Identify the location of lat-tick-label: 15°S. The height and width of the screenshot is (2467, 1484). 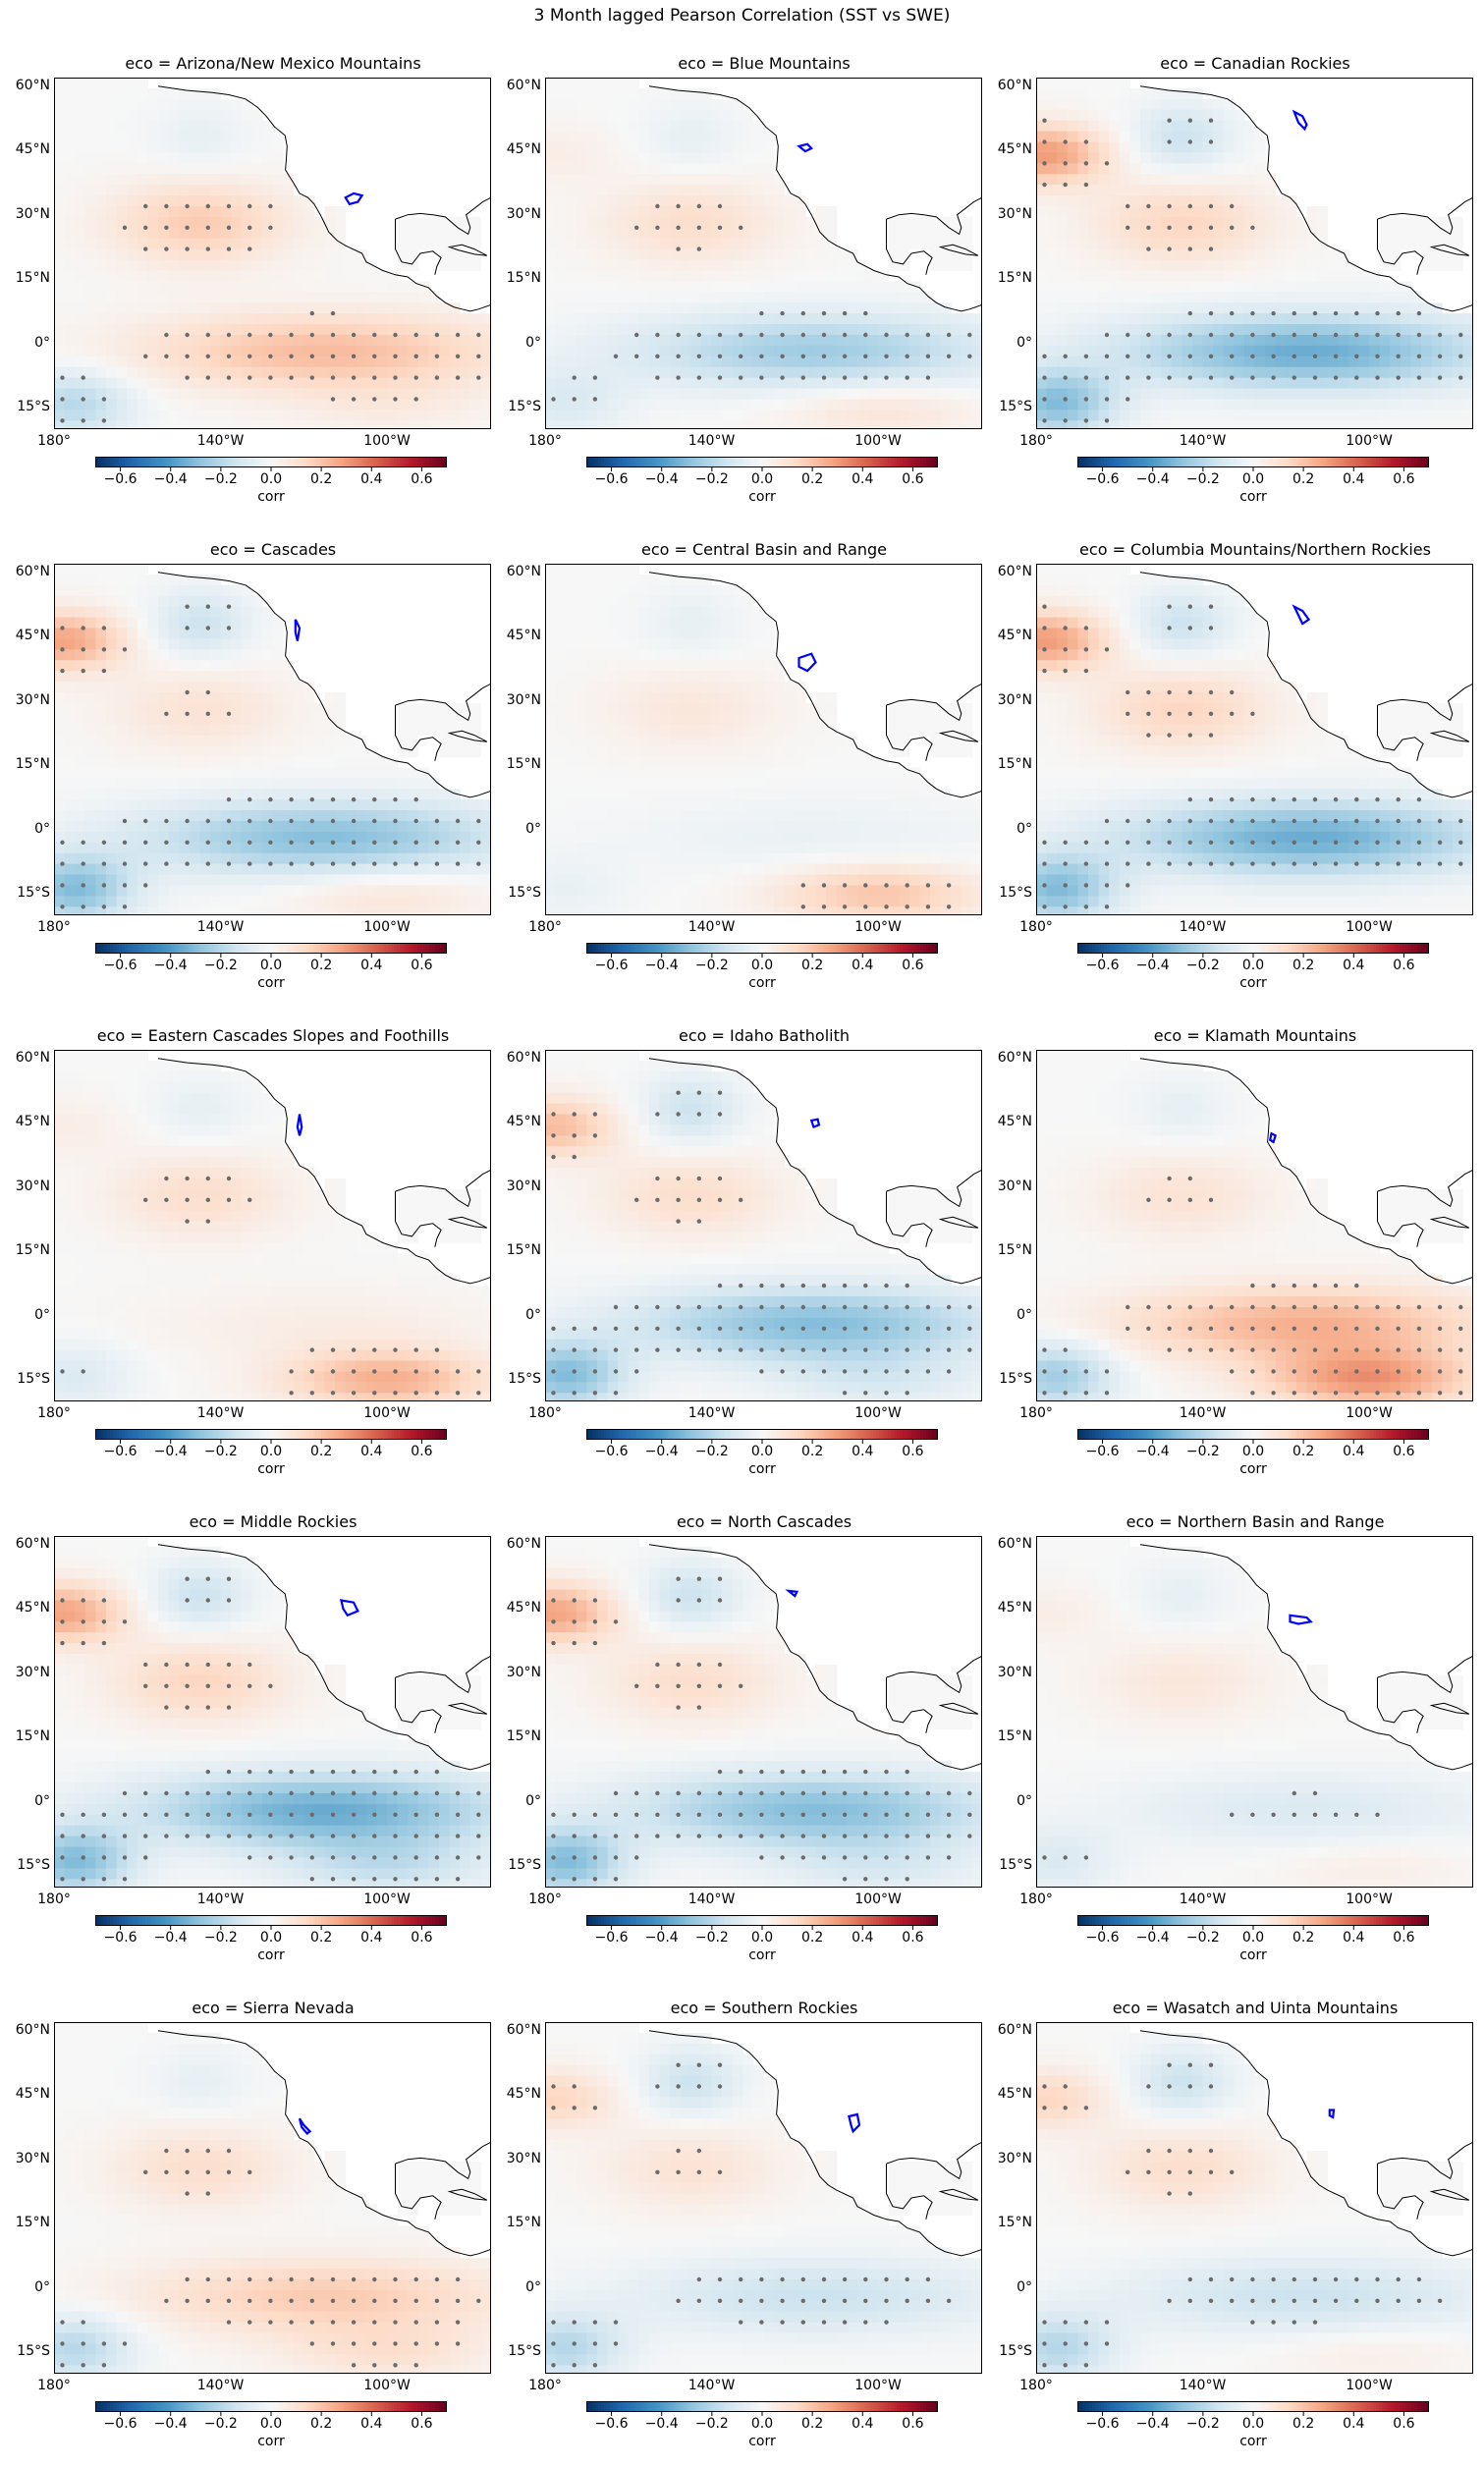
(33, 407).